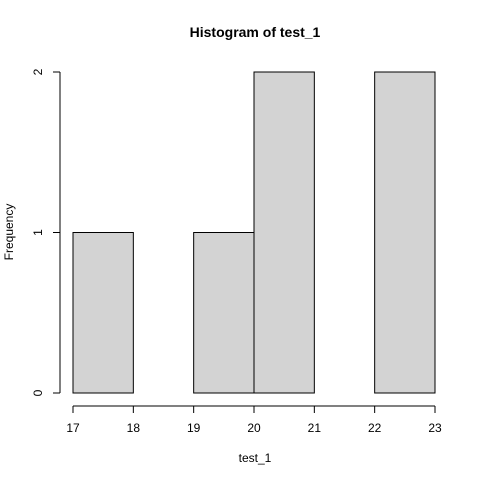 The width and height of the screenshot is (480, 480). I want to click on y-tick-label: 1, so click(38, 232).